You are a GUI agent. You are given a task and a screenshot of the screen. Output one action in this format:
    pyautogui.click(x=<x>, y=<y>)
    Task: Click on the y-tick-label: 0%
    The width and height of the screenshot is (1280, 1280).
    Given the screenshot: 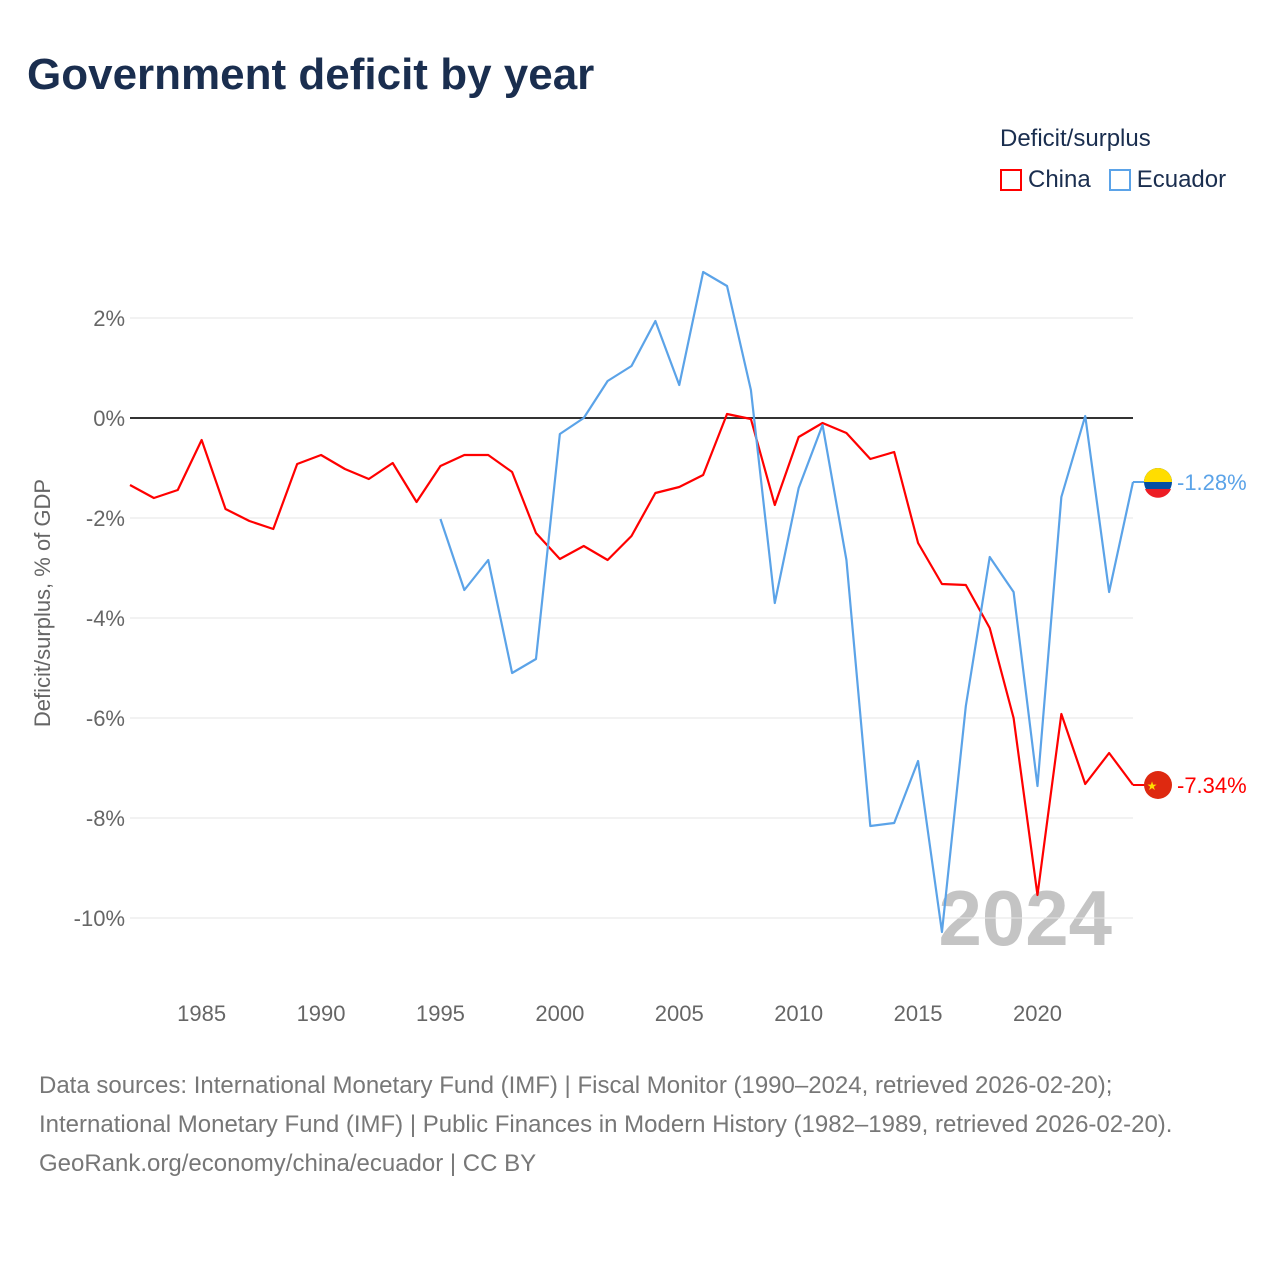 What is the action you would take?
    pyautogui.click(x=109, y=418)
    